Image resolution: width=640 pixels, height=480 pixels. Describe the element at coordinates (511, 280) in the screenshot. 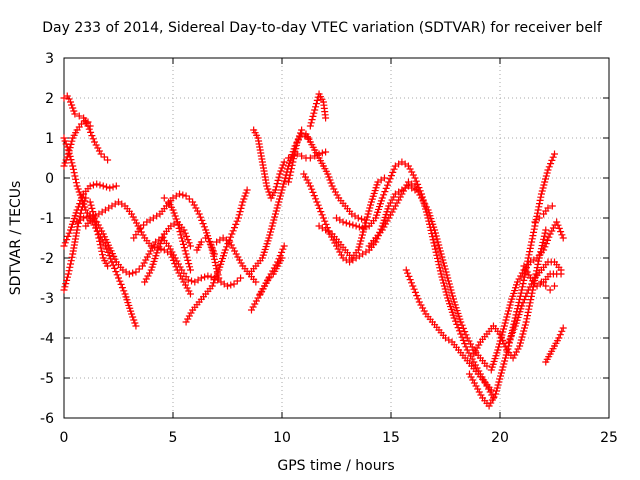

I see `data-series` at that location.